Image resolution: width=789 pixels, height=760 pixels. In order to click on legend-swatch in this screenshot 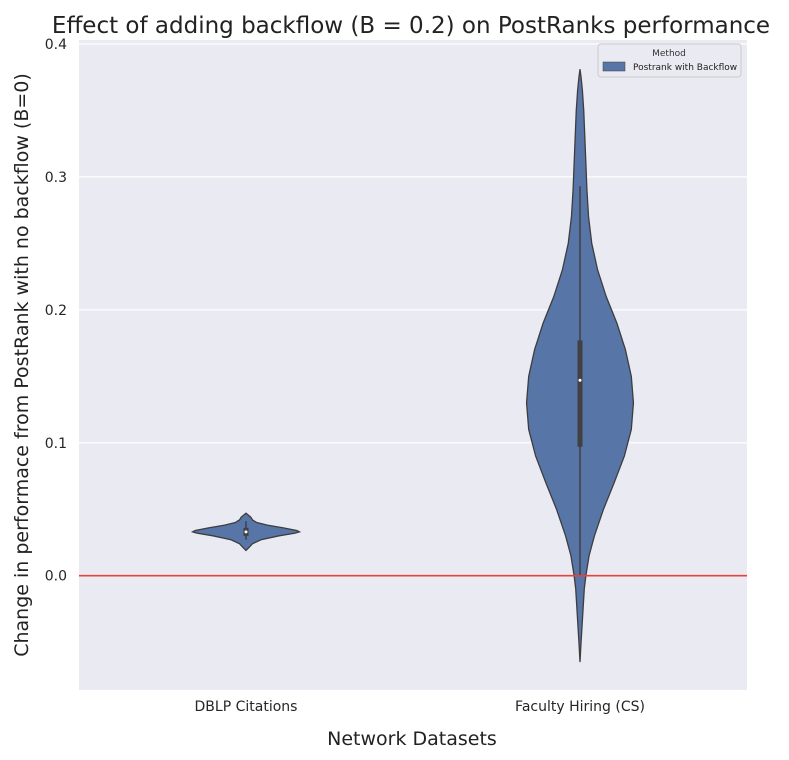, I will do `click(614, 66)`.